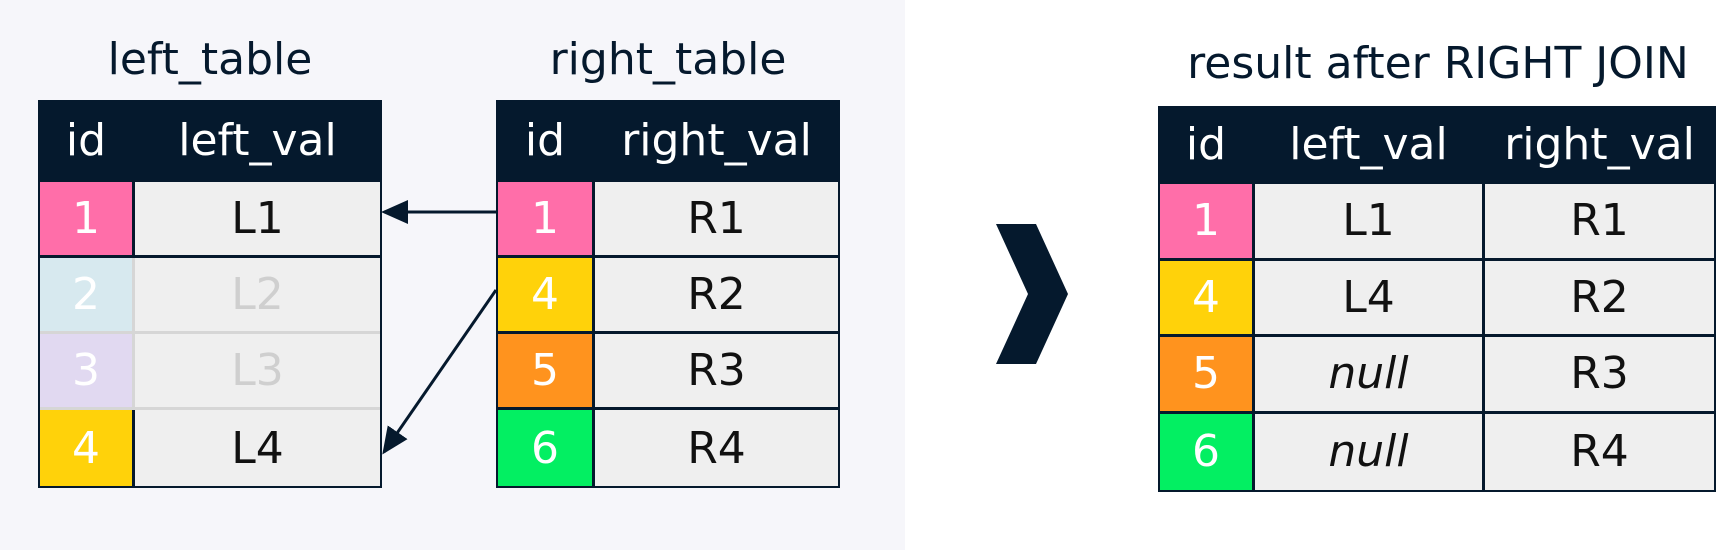 The height and width of the screenshot is (550, 1736). What do you see at coordinates (440, 372) in the screenshot?
I see `arrow-r2-to-l4` at bounding box center [440, 372].